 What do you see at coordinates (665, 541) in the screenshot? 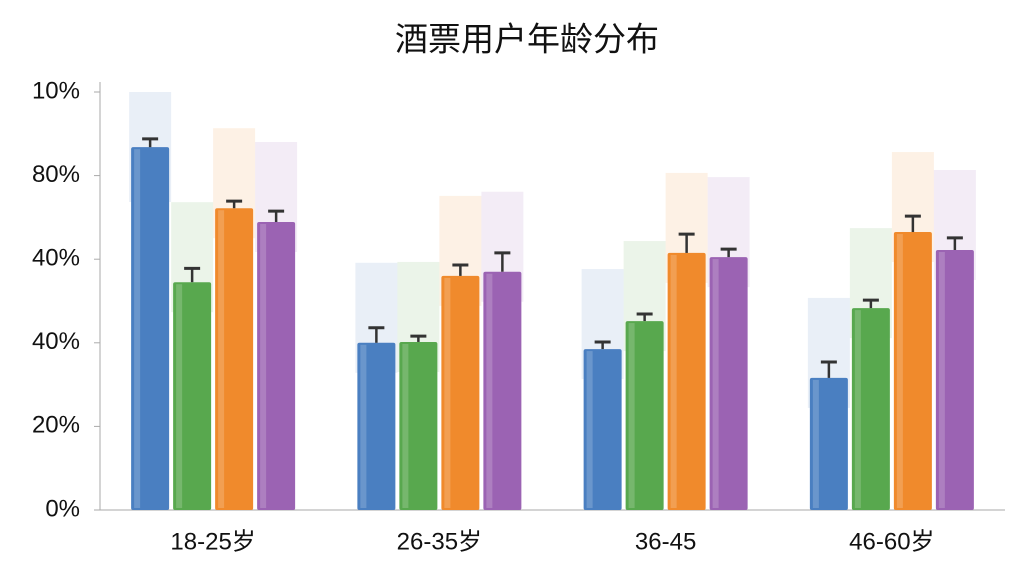
I see `x-tick-label: 36-45` at bounding box center [665, 541].